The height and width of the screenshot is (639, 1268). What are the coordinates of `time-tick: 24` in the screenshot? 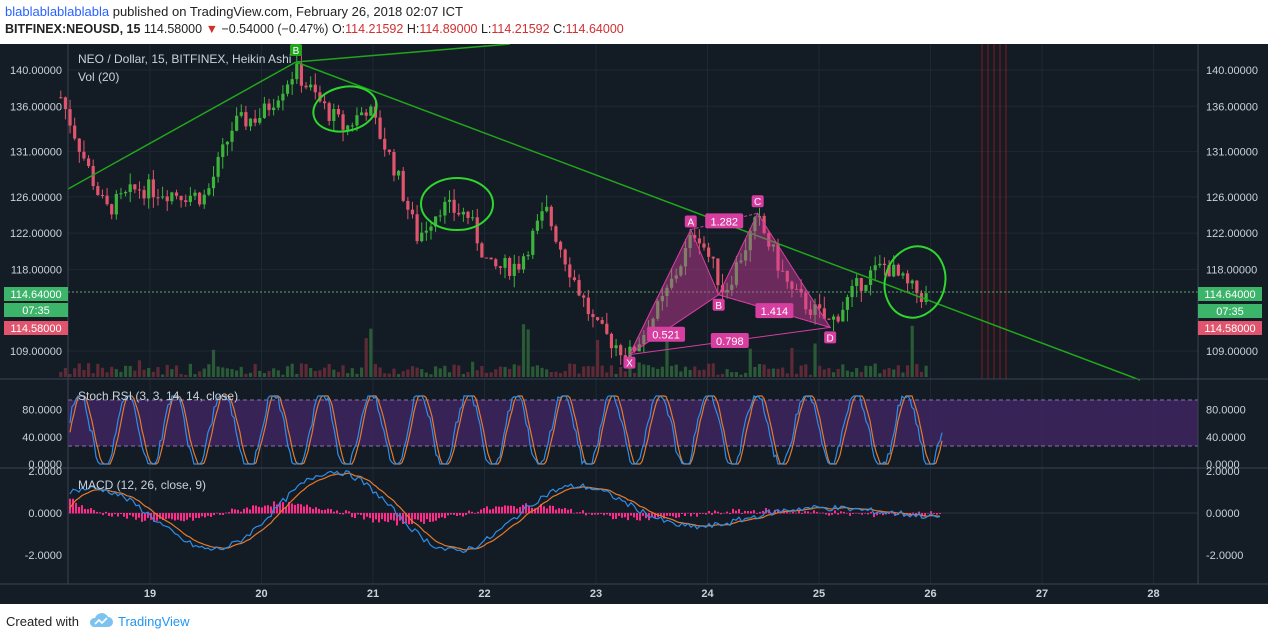 It's located at (707, 594).